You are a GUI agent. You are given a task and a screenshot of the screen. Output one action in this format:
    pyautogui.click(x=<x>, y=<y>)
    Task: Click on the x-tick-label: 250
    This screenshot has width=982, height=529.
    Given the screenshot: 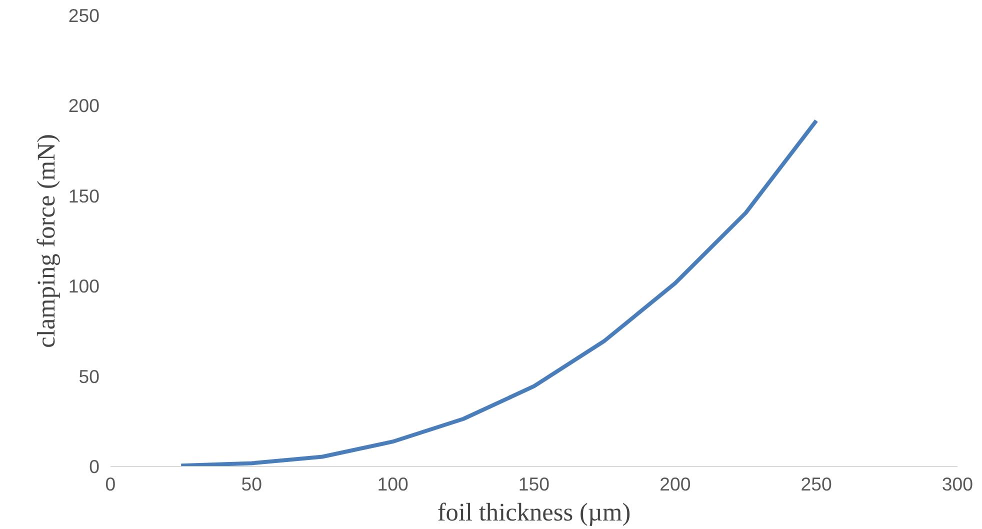 What is the action you would take?
    pyautogui.click(x=816, y=484)
    